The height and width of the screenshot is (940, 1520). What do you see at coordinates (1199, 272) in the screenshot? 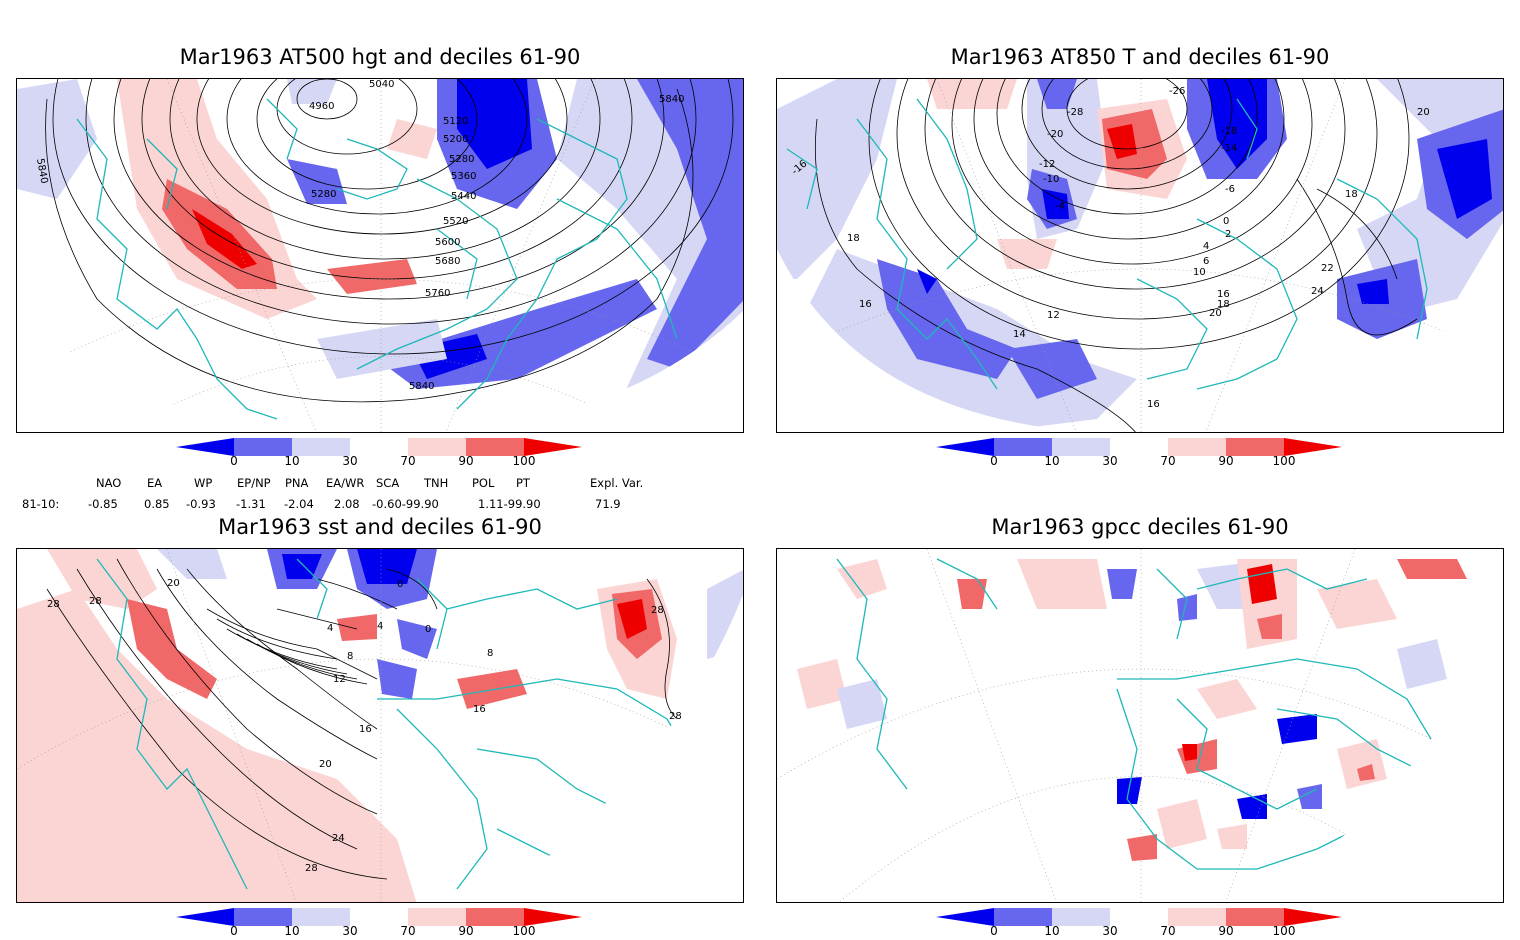
I see `contour-label: 10` at bounding box center [1199, 272].